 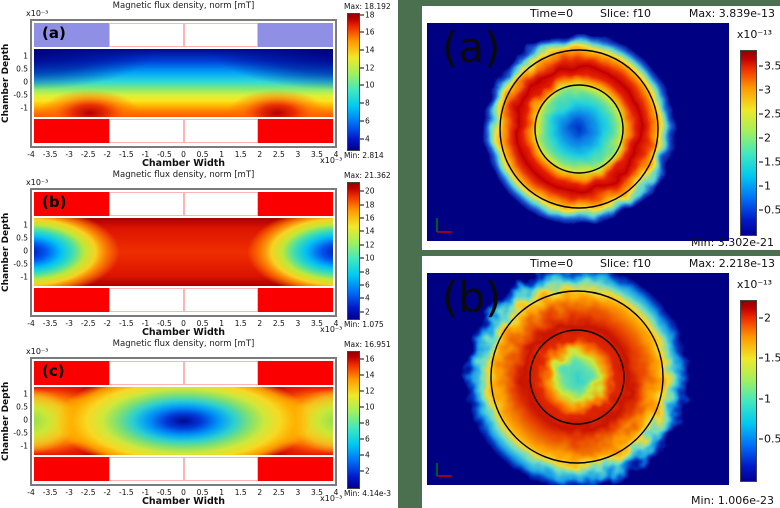 I want to click on colorbar-ticks: 3.5 3 2.5 2 1.5 1 0.5, so click(x=769, y=142).